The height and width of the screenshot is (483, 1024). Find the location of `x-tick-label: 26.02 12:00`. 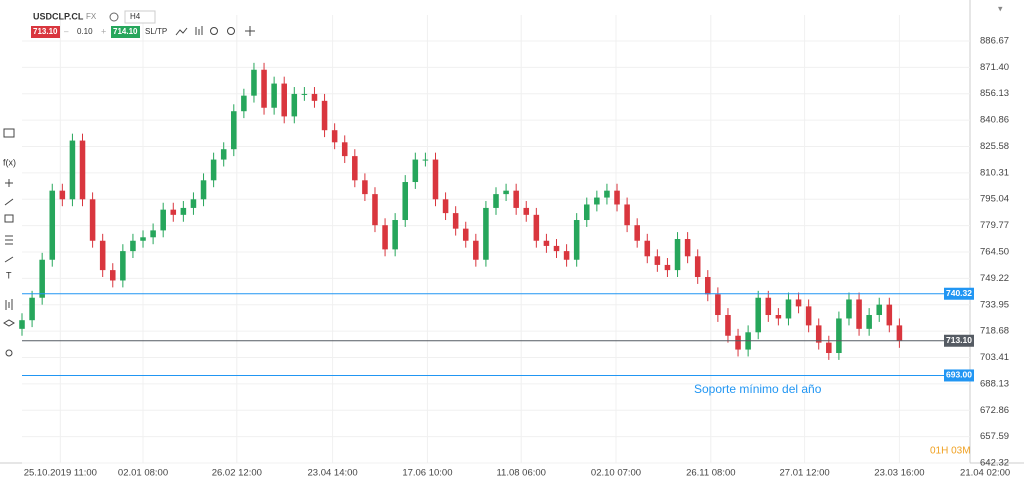

x-tick-label: 26.02 12:00 is located at coordinates (237, 473).